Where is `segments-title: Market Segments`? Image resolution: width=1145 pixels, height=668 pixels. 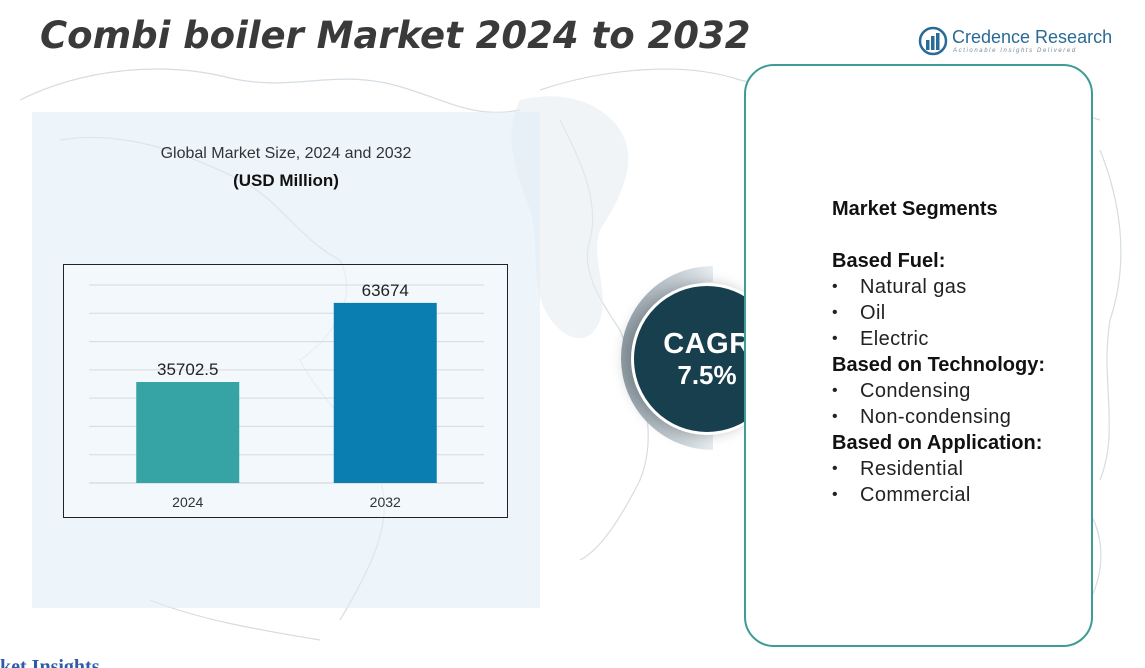
segments-title: Market Segments is located at coordinates (915, 209).